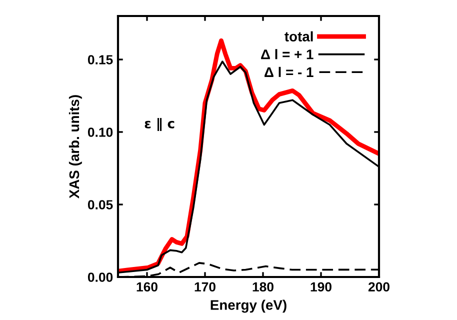  Describe the element at coordinates (263, 287) in the screenshot. I see `x-tick-label: 180` at that location.